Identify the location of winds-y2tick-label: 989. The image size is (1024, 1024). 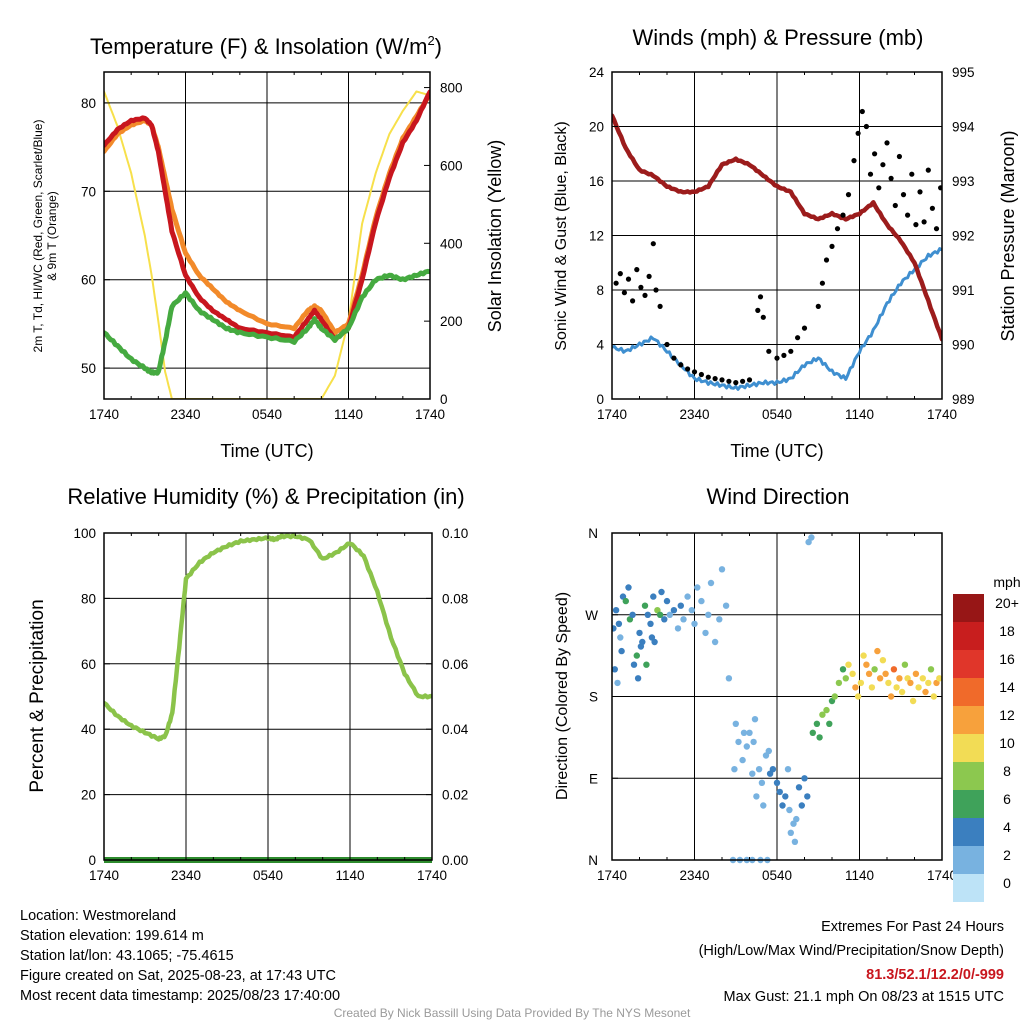
(963, 399).